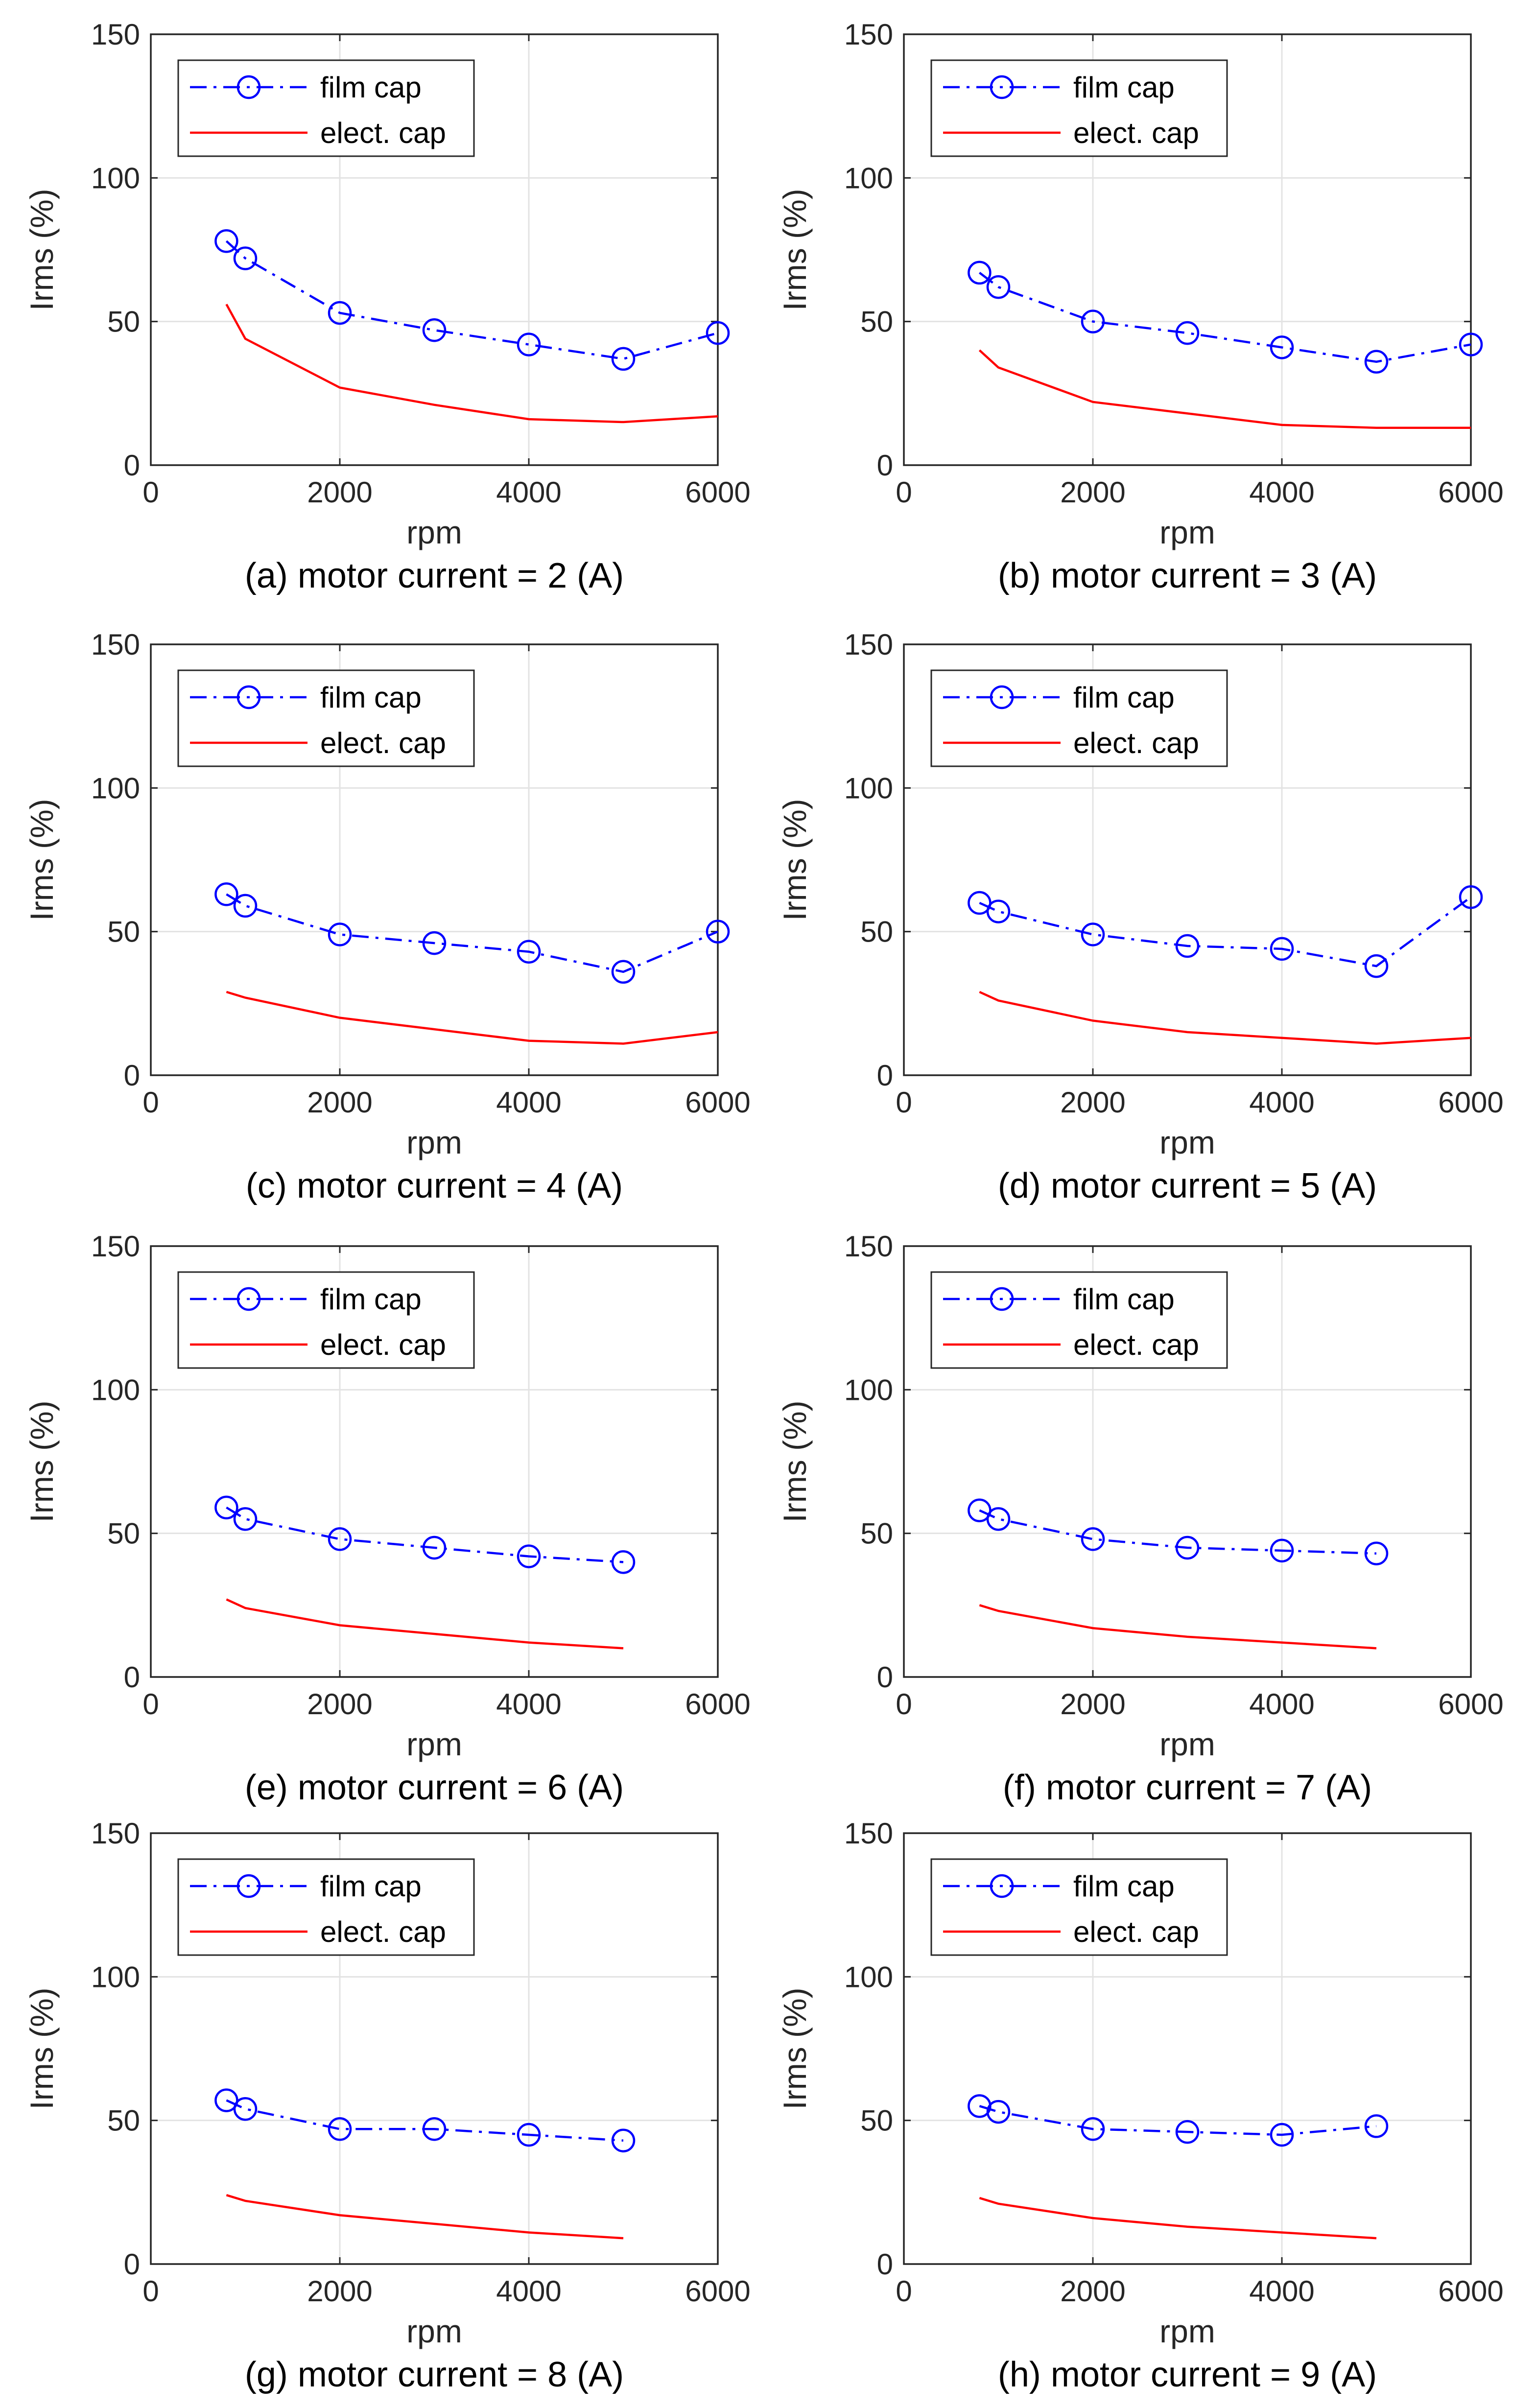 The height and width of the screenshot is (2408, 1536). What do you see at coordinates (425, 2217) in the screenshot?
I see `series-line-elect-cap` at bounding box center [425, 2217].